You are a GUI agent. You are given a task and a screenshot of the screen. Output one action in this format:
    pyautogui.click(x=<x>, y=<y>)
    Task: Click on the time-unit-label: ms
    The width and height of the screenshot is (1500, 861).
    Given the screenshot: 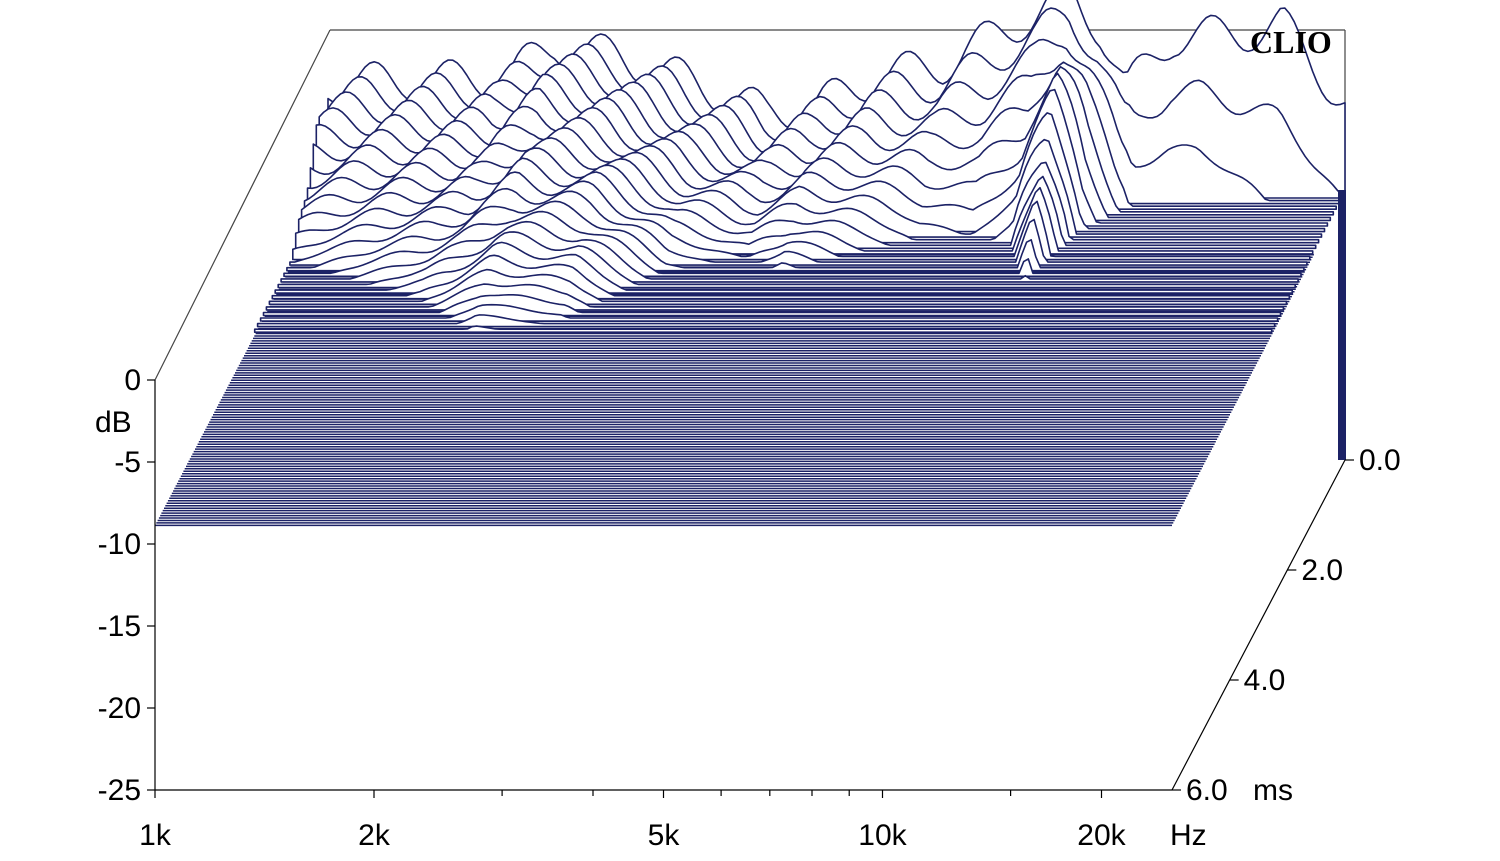 What is the action you would take?
    pyautogui.click(x=1273, y=790)
    